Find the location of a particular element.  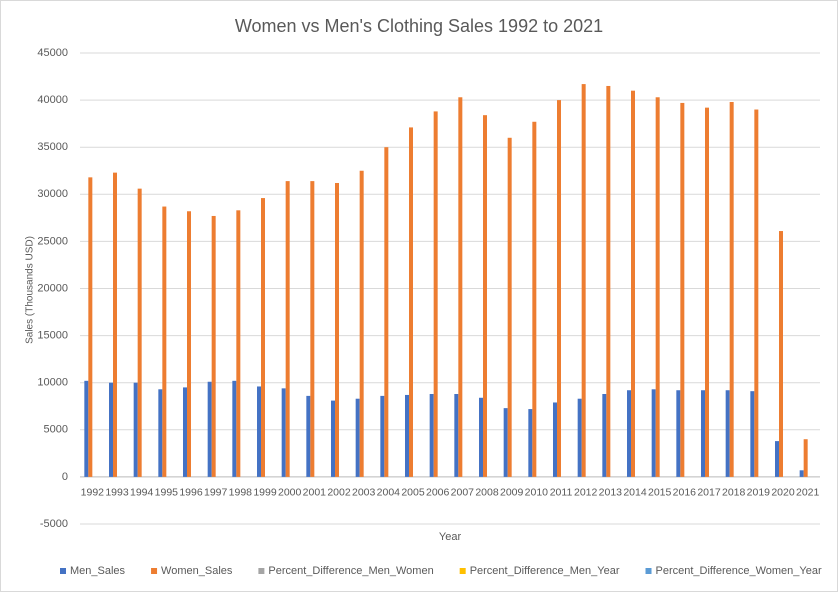

x-tick-label: 1994 is located at coordinates (142, 493).